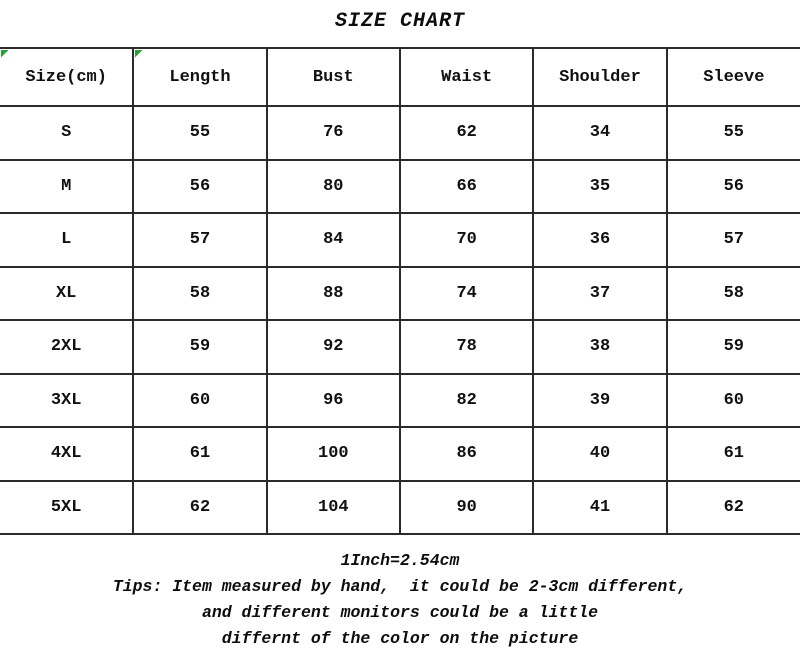 This screenshot has height=657, width=800. I want to click on col-header-length: Length, so click(200, 77).